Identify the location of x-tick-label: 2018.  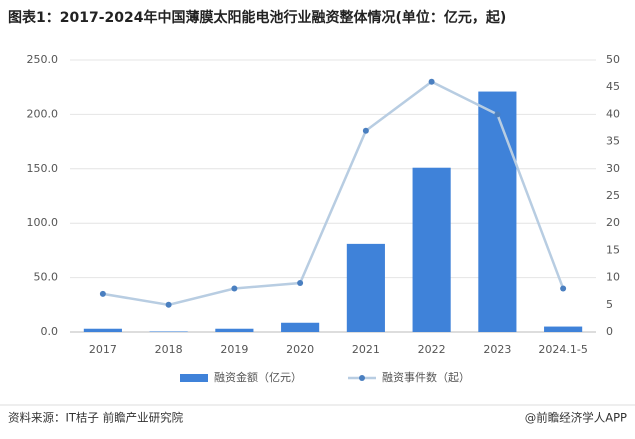
(169, 349).